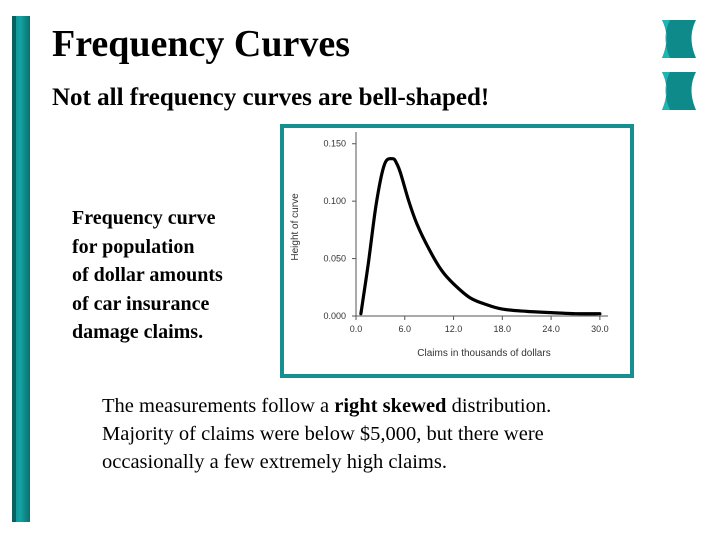 This screenshot has width=720, height=540. Describe the element at coordinates (141, 303) in the screenshot. I see `caption-line: of car insurance` at that location.